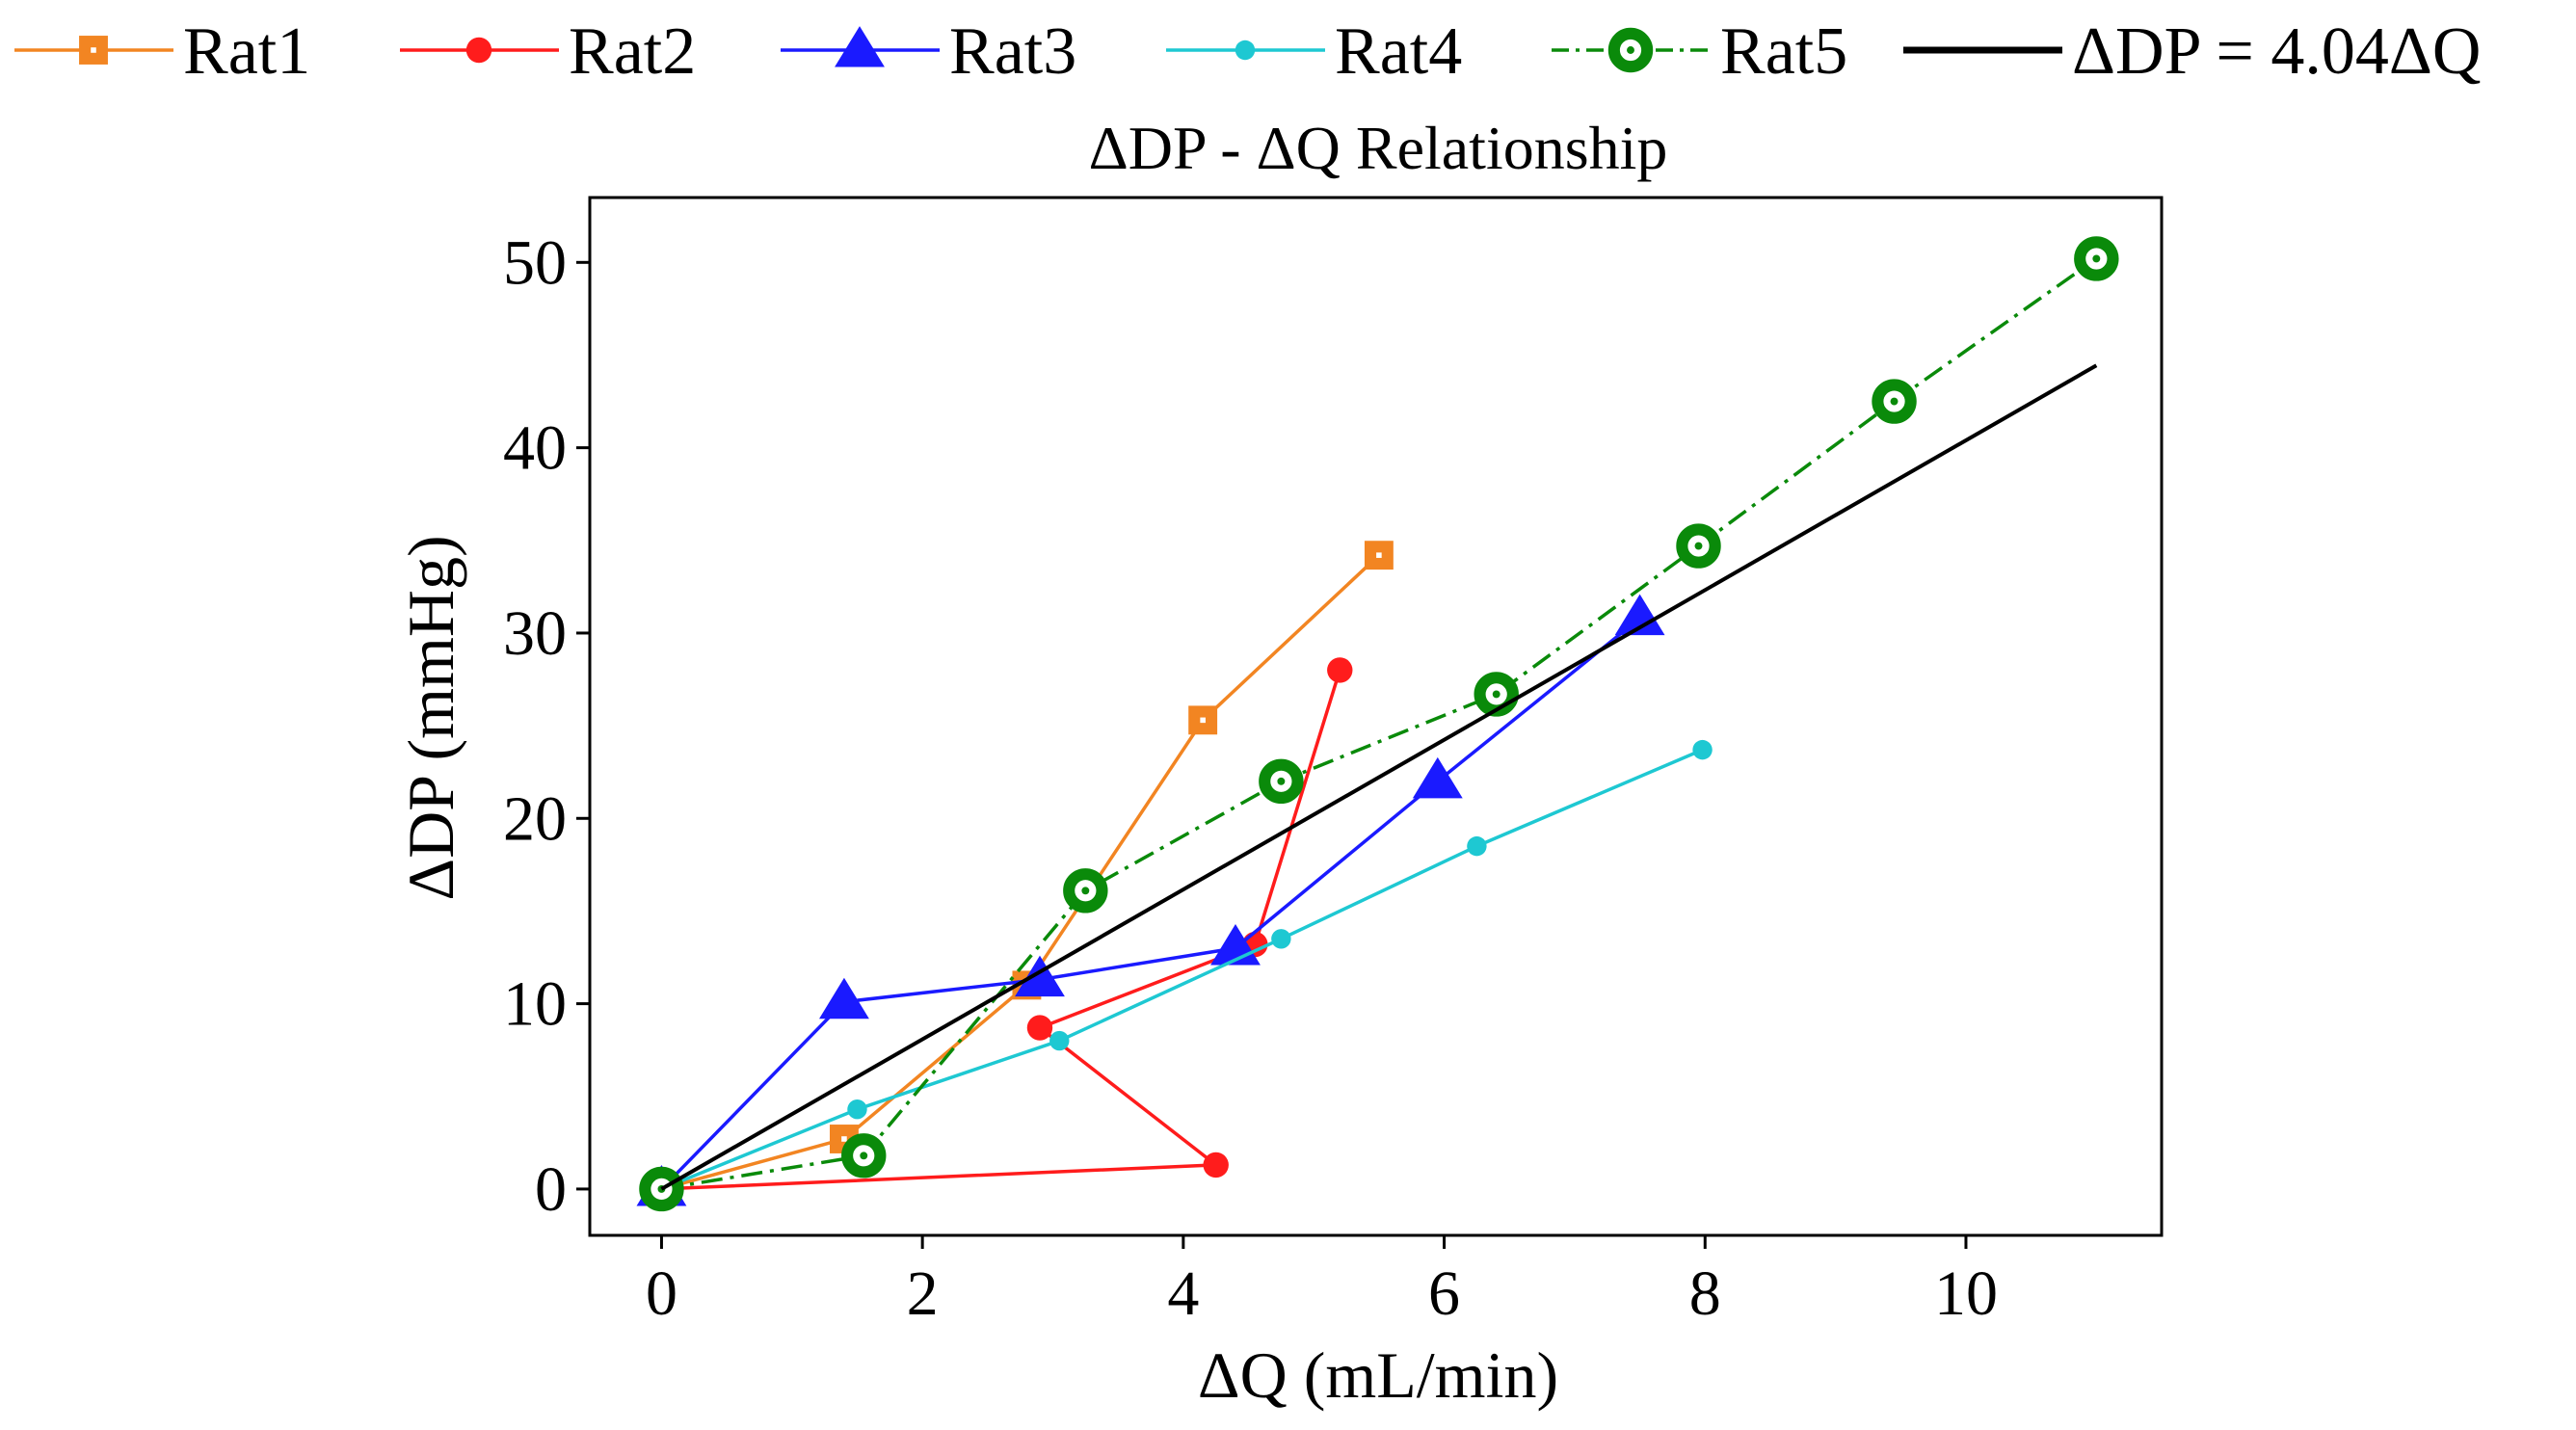  I want to click on x-tick-label: 10, so click(1966, 1293).